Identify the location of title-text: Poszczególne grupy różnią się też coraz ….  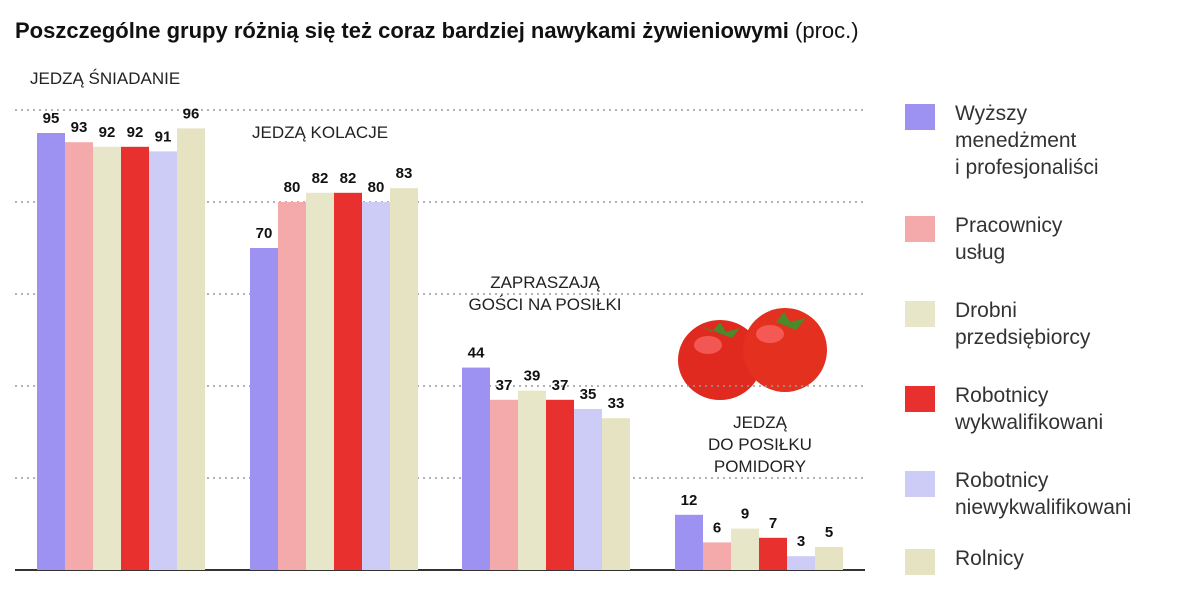
(402, 30).